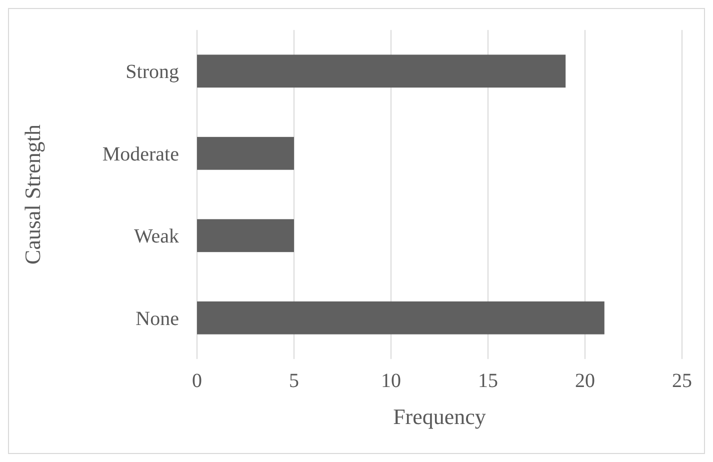  Describe the element at coordinates (682, 381) in the screenshot. I see `x-tick-label: 25` at that location.